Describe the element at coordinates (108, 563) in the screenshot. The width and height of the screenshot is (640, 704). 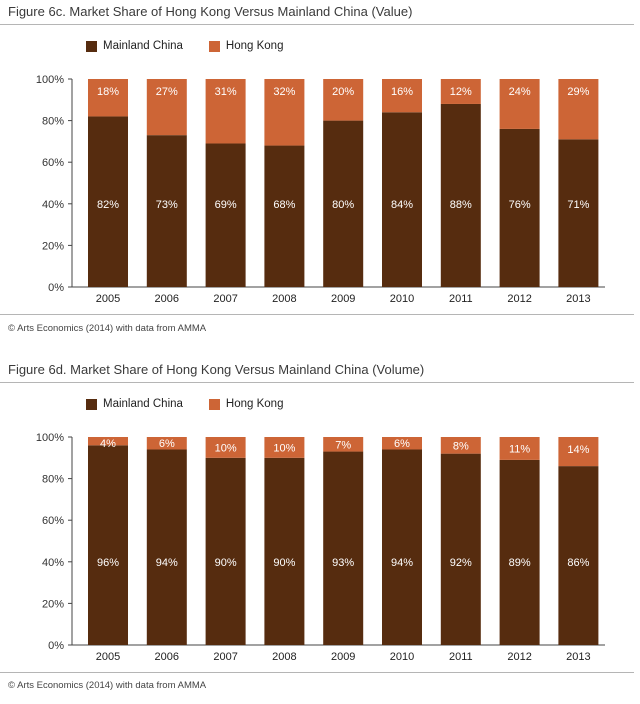
I see `data-label-mainland: 96%` at that location.